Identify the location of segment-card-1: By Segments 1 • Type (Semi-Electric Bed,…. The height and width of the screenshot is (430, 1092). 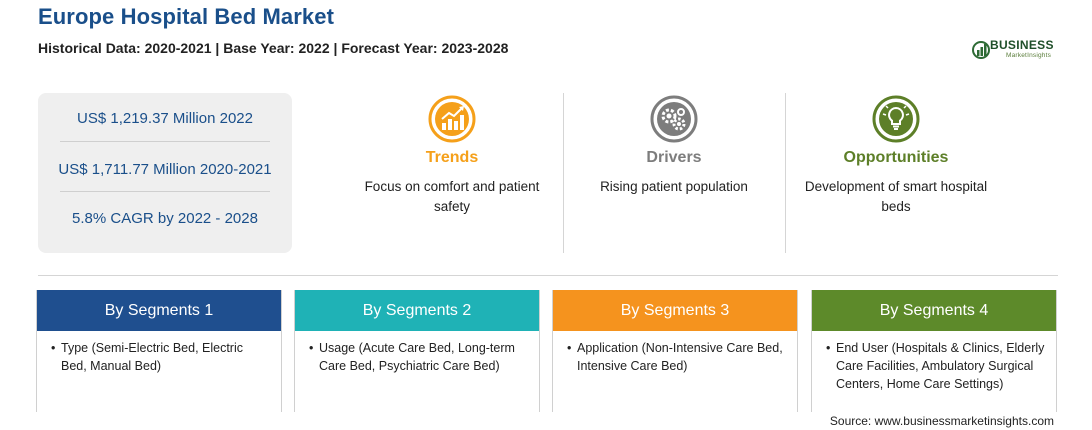
(159, 351).